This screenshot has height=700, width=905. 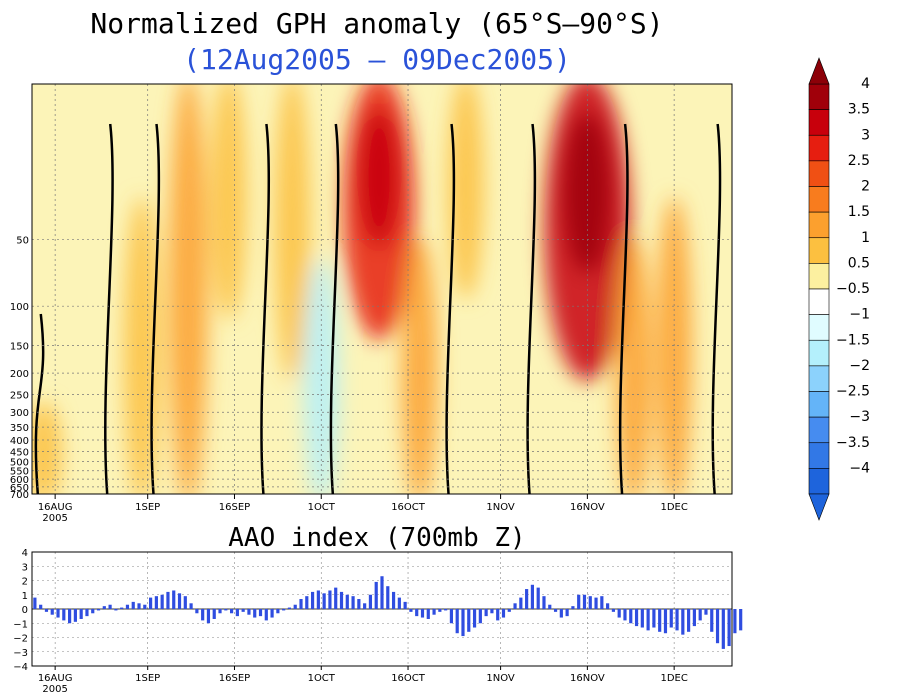 What do you see at coordinates (22, 240) in the screenshot?
I see `heatmap-y-tick-label: 50` at bounding box center [22, 240].